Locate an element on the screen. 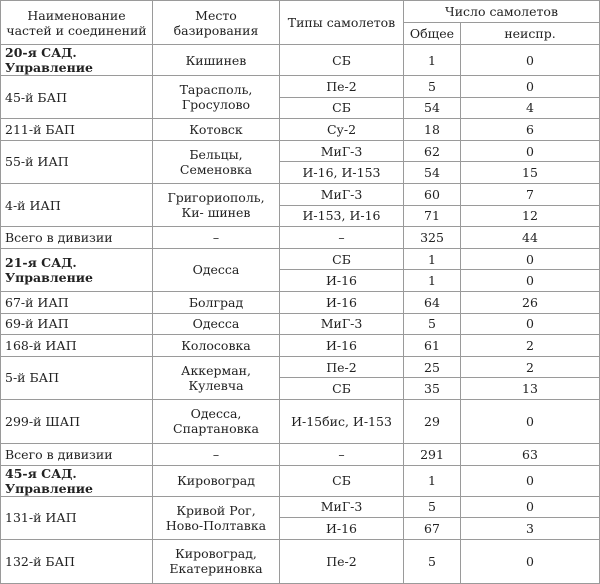 The image size is (600, 584). aircraft-total: 35 is located at coordinates (432, 388).